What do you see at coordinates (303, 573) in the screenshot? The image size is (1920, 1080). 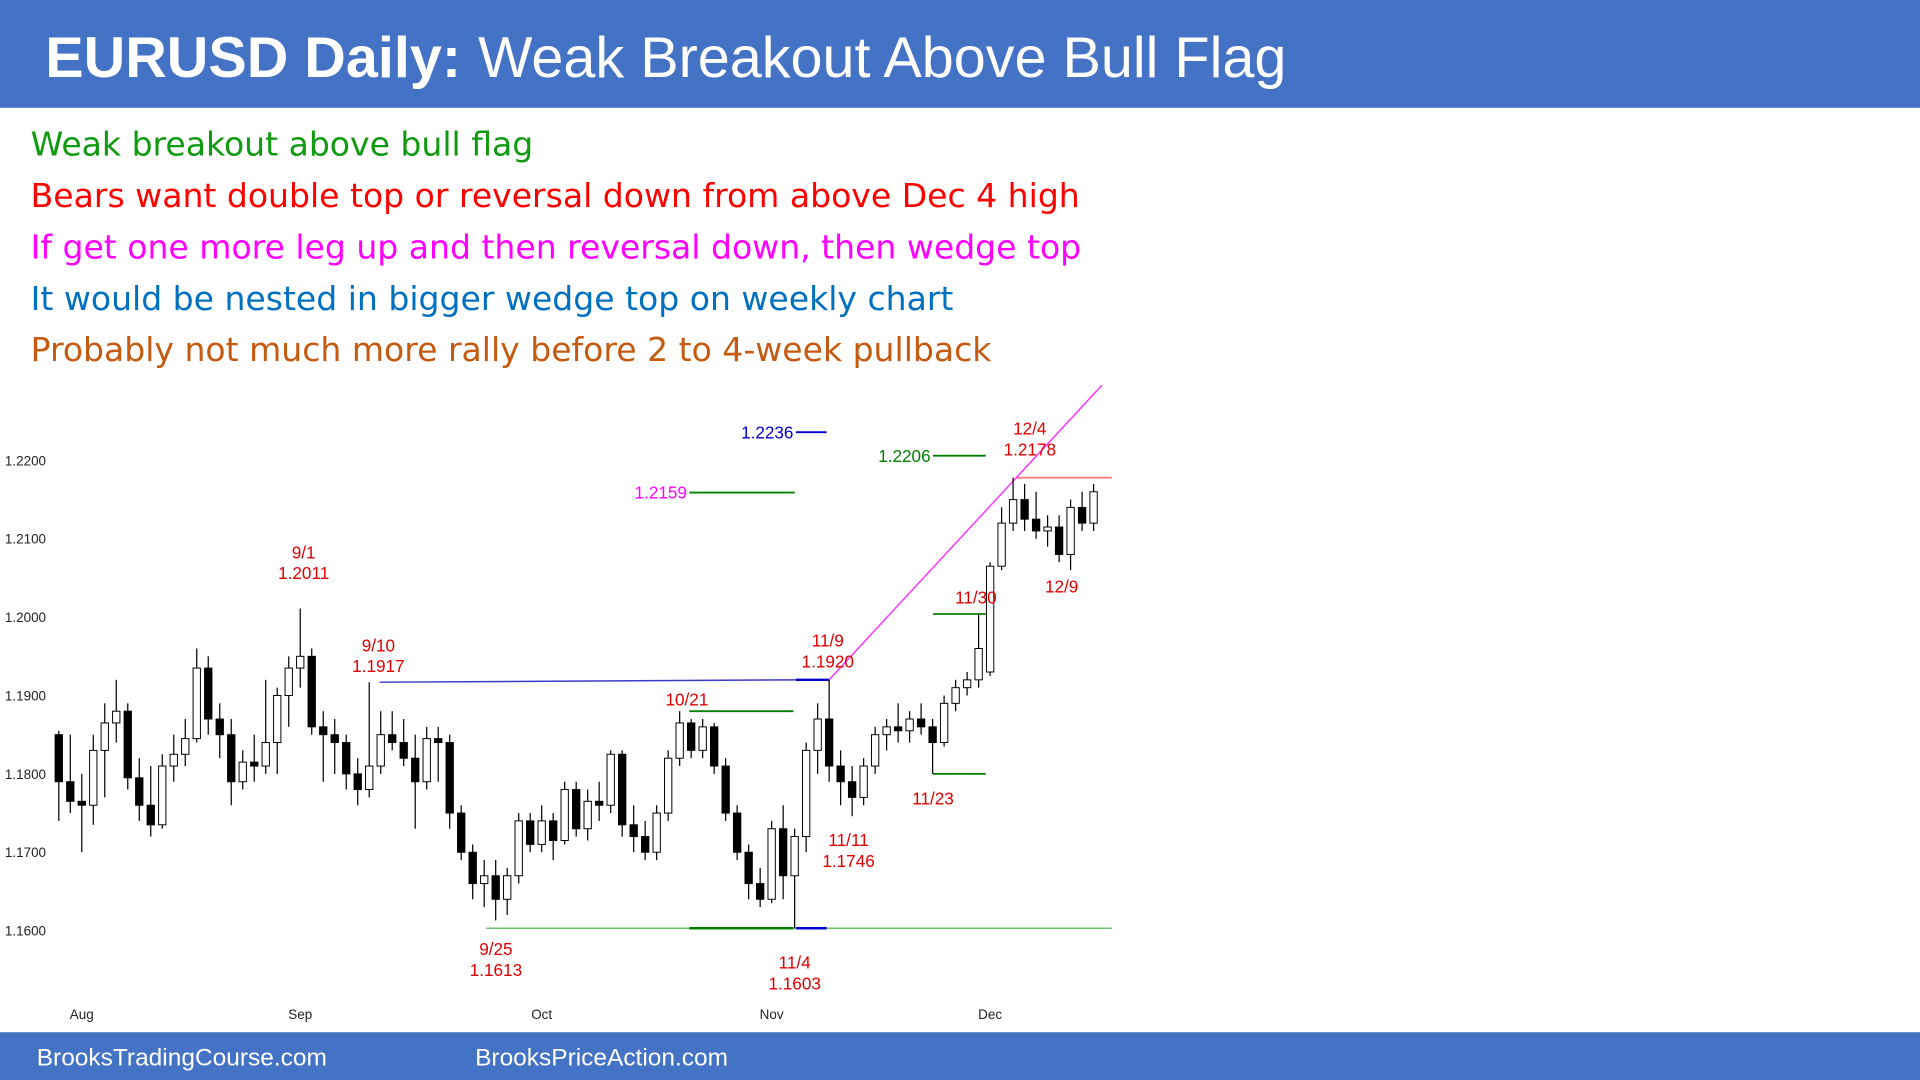 I see `annotation-price: 1.2011` at bounding box center [303, 573].